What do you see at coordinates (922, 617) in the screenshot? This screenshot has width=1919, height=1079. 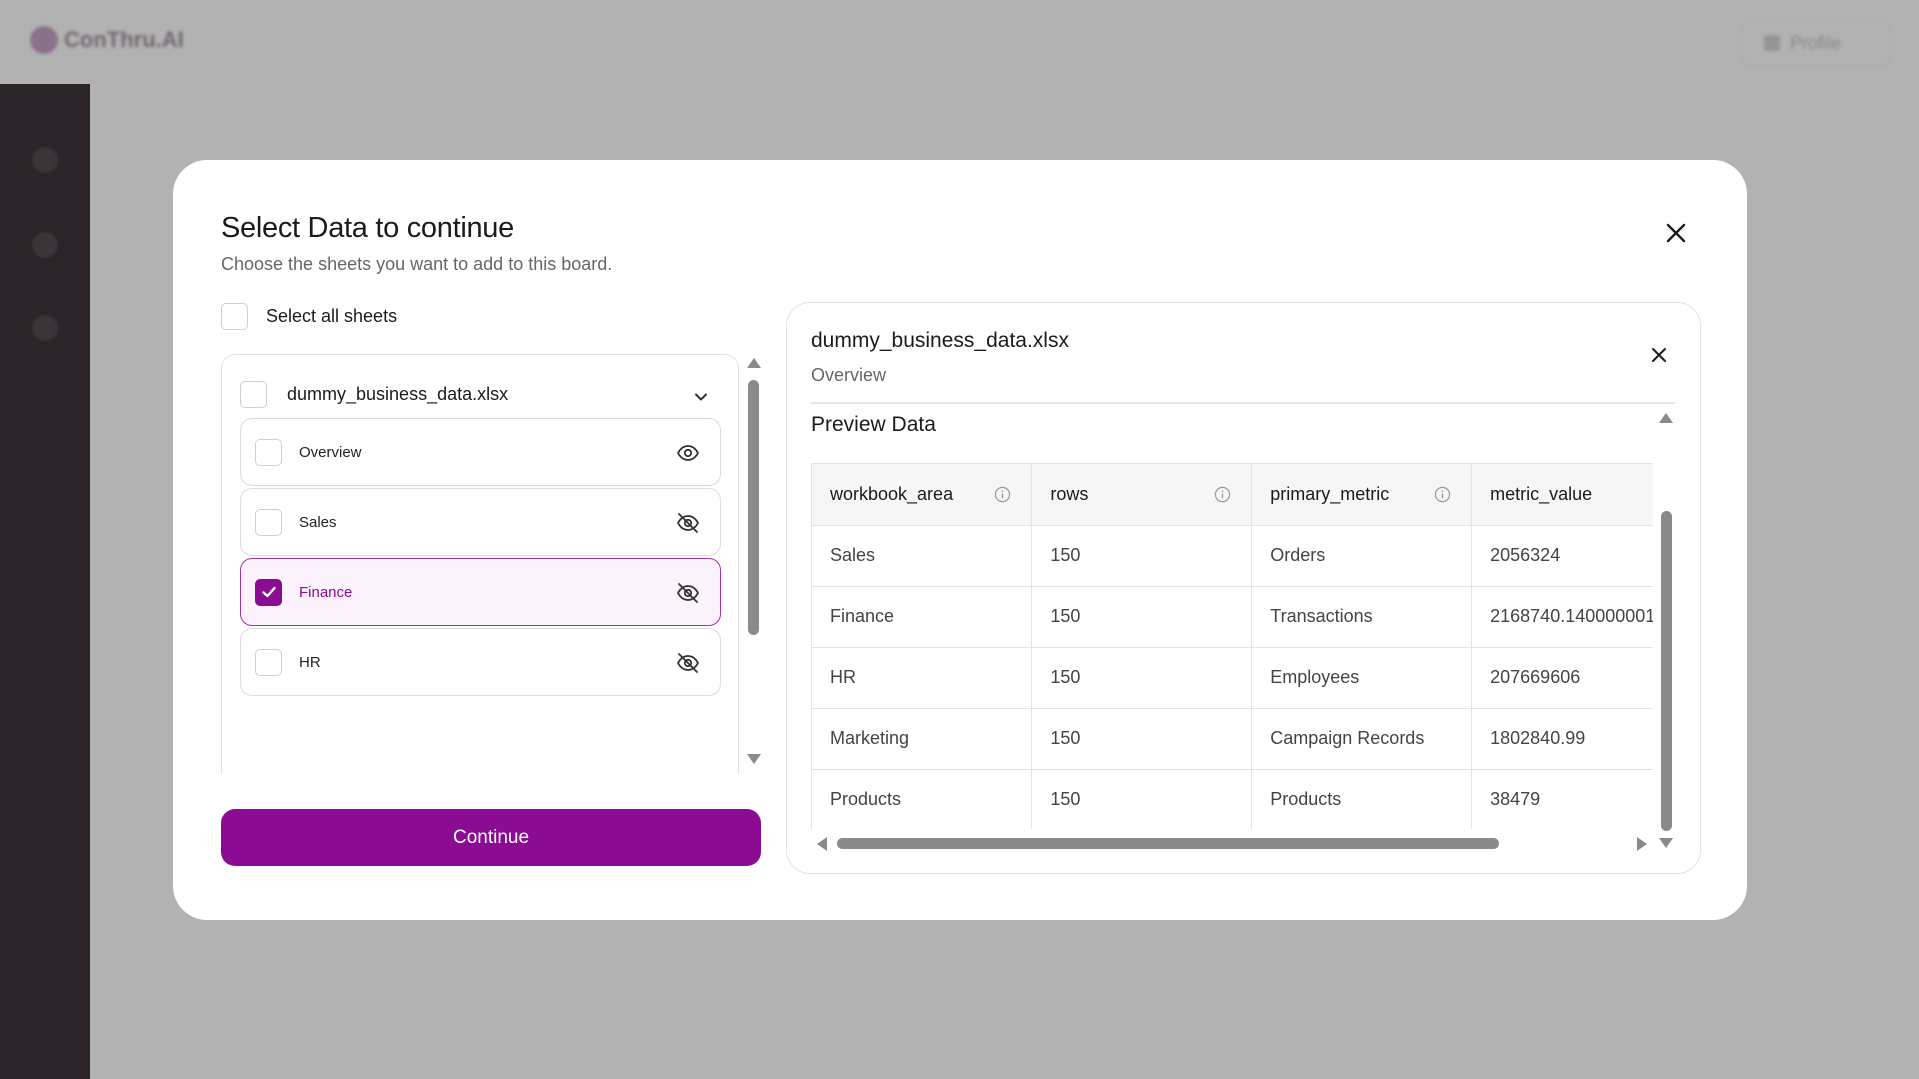 I see `table-cell: Finance` at bounding box center [922, 617].